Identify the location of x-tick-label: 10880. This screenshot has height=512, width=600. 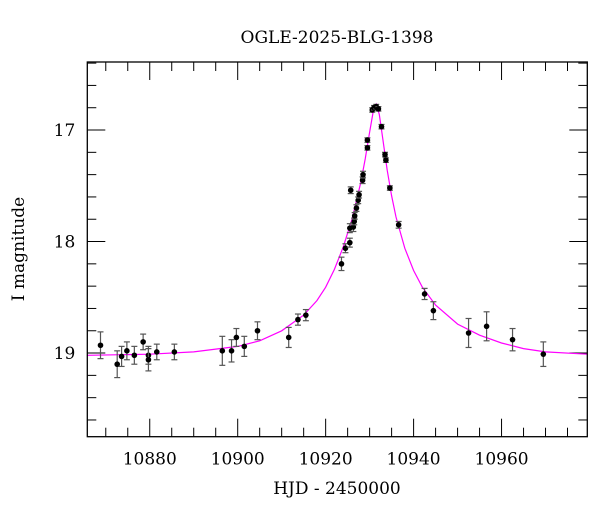
(150, 460).